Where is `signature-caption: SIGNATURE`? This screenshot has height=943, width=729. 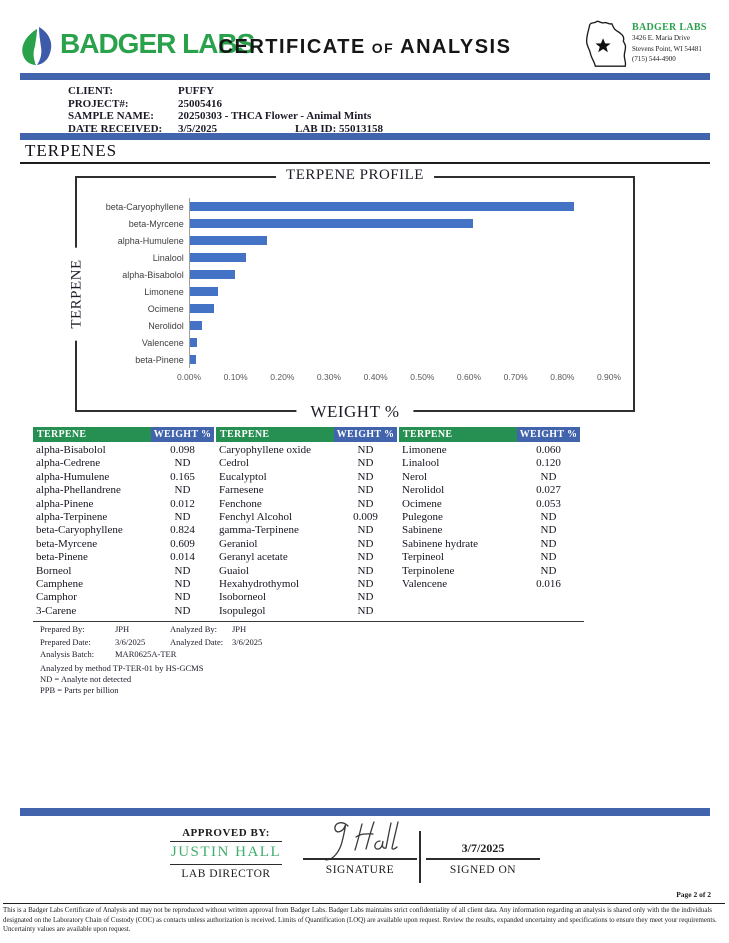 signature-caption: SIGNATURE is located at coordinates (360, 870).